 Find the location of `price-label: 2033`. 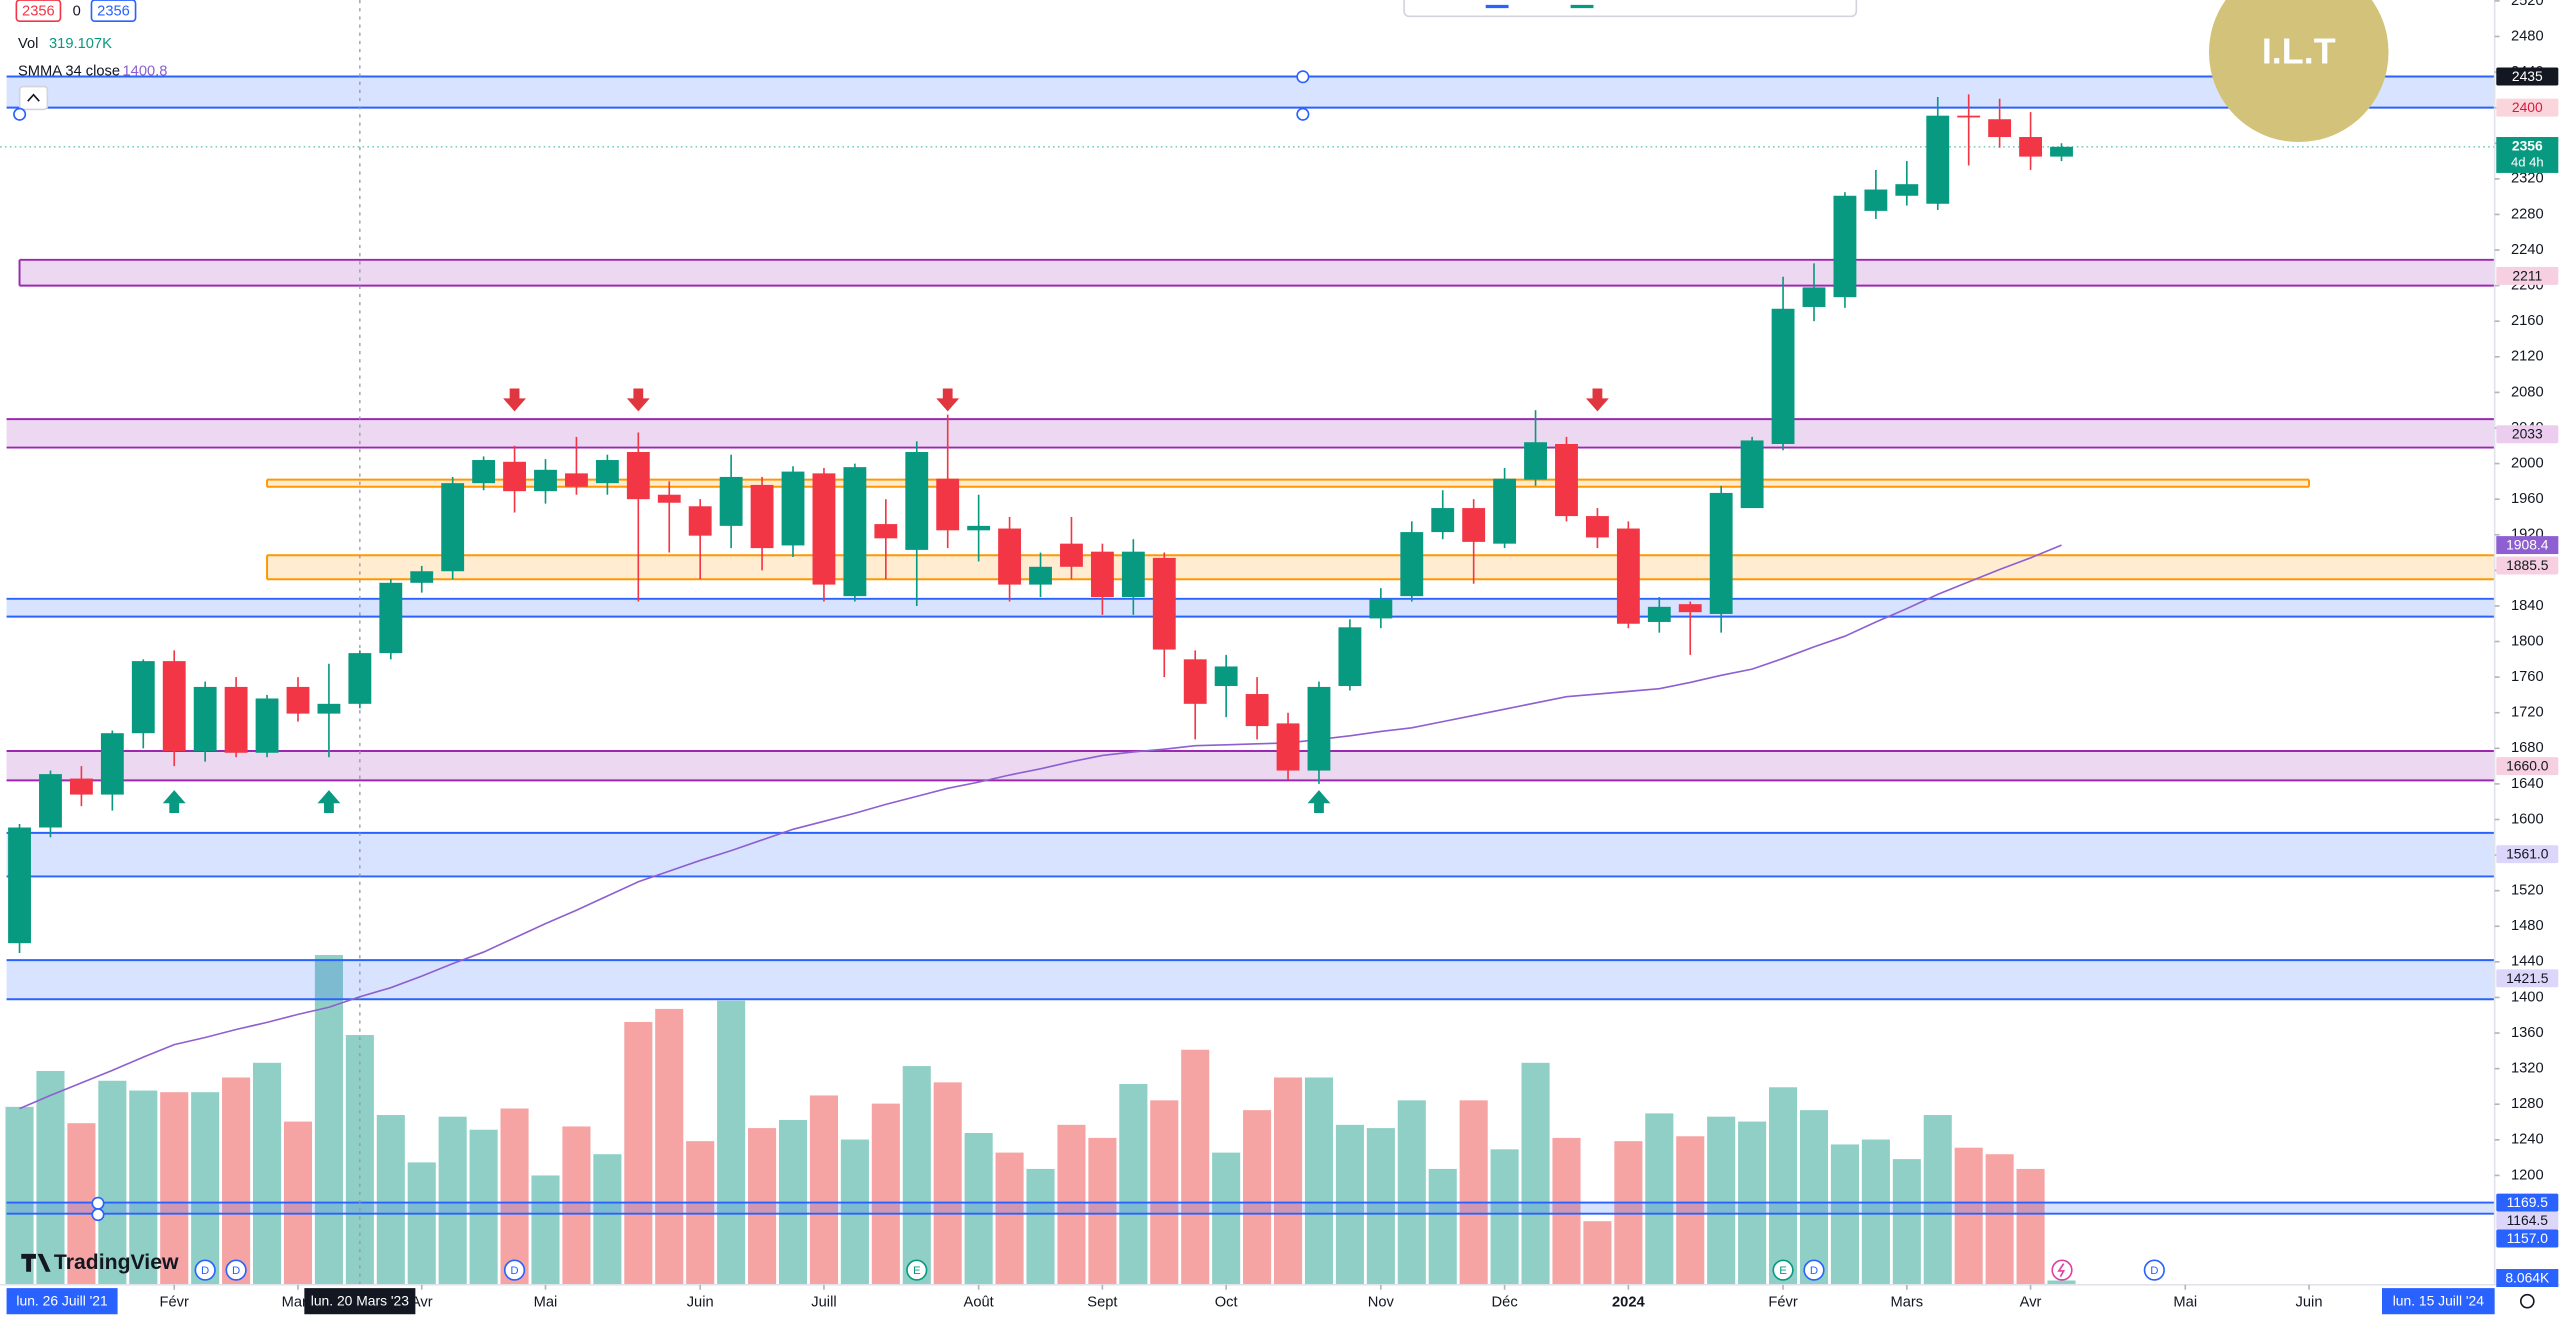

price-label: 2033 is located at coordinates (2527, 434).